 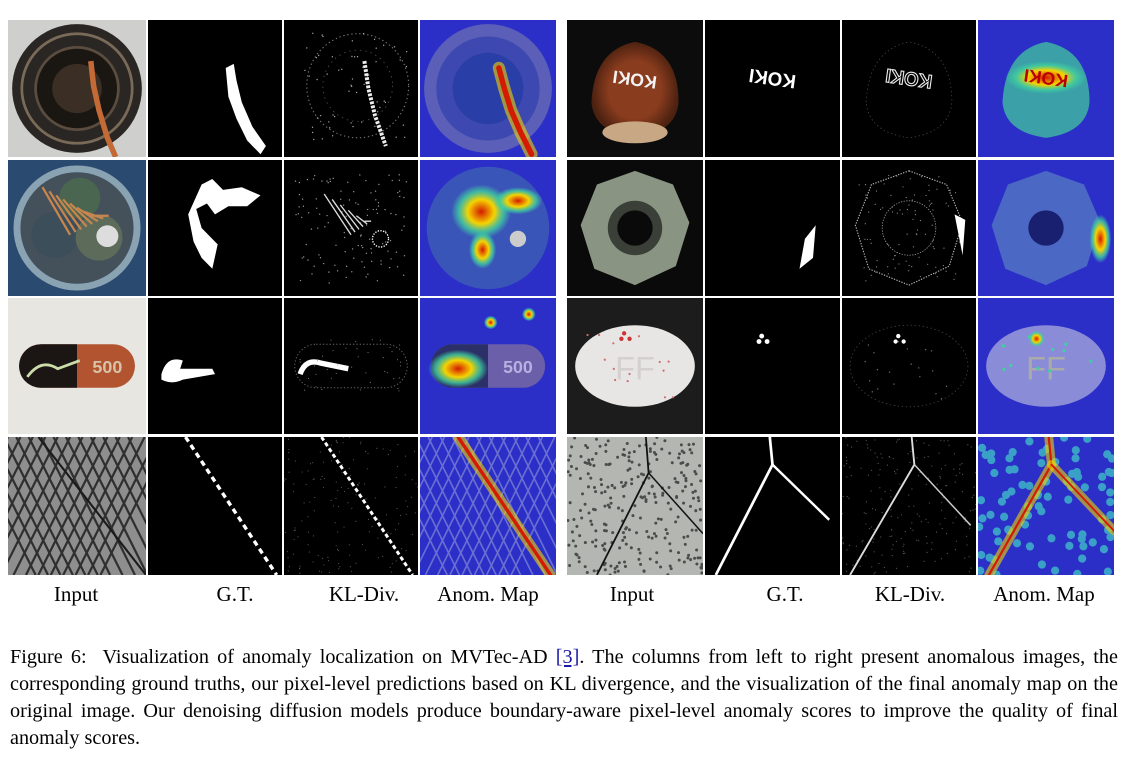 I want to click on column-label-kldiv-left: KL-Div., so click(x=364, y=594).